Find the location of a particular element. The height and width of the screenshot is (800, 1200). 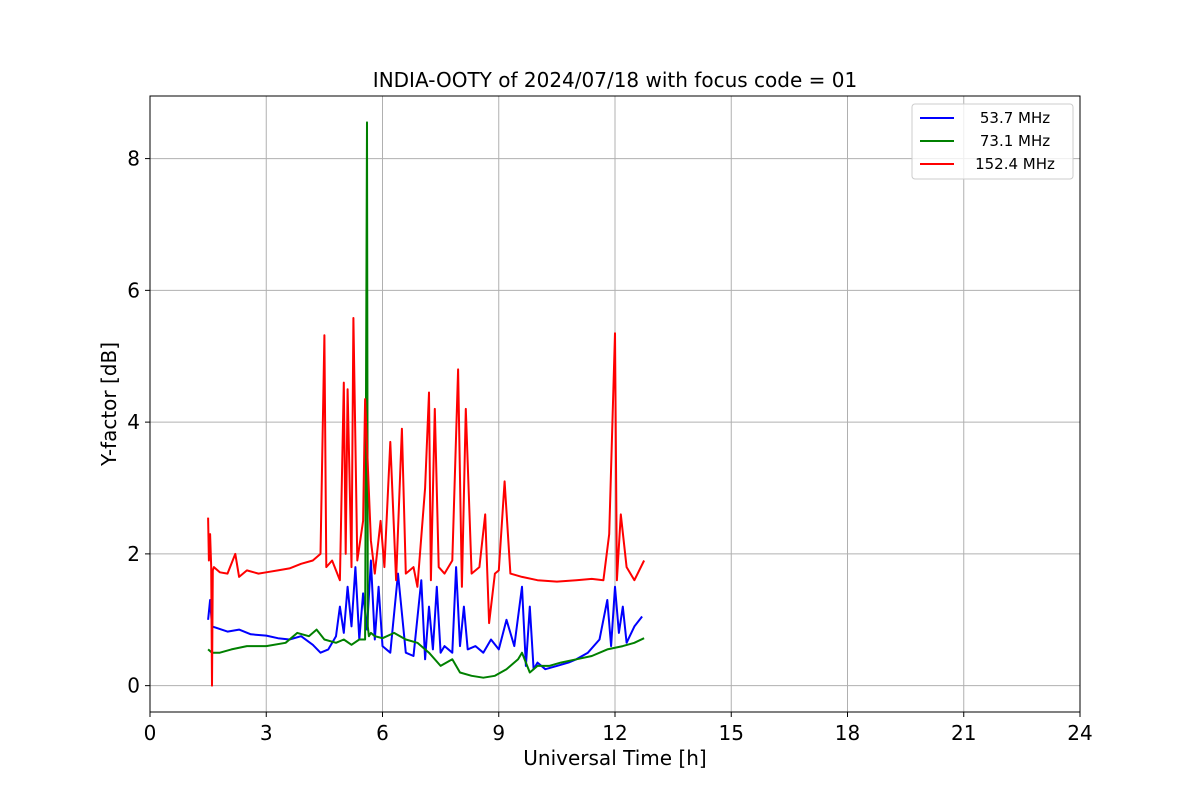

y-tick-label: 8 is located at coordinates (133, 159).